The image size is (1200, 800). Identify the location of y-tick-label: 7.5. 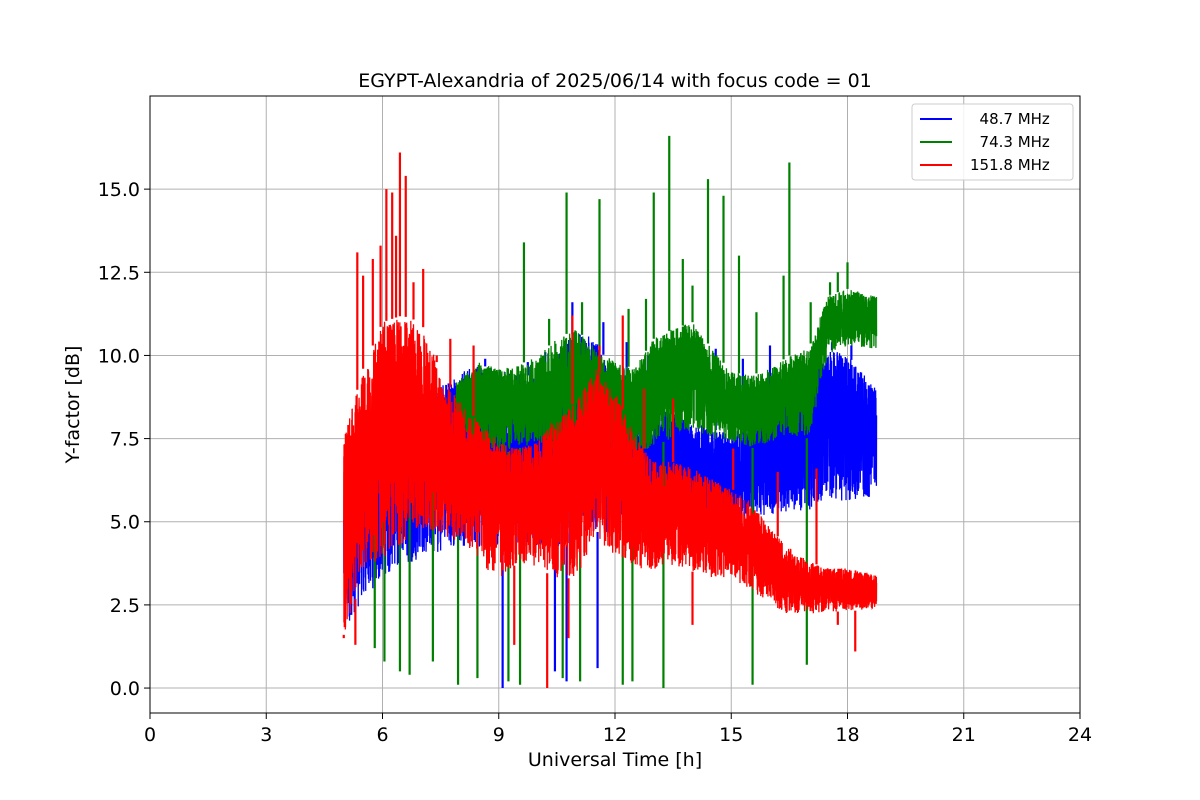
(125, 440).